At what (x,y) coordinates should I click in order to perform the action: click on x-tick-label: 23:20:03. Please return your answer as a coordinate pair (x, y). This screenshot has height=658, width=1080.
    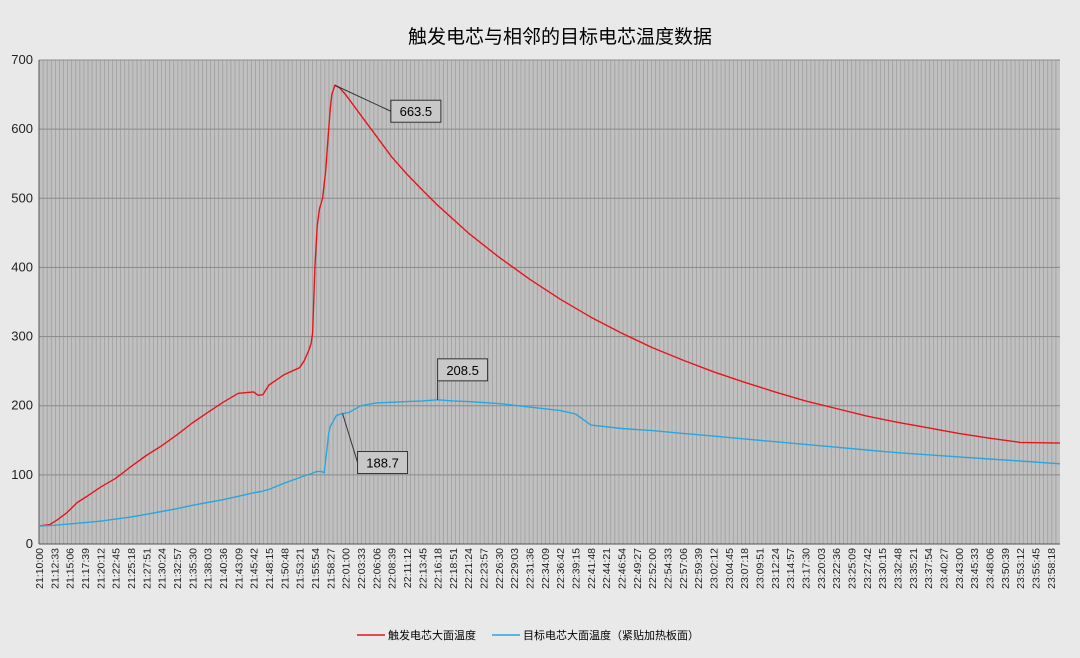
    Looking at the image, I should click on (822, 568).